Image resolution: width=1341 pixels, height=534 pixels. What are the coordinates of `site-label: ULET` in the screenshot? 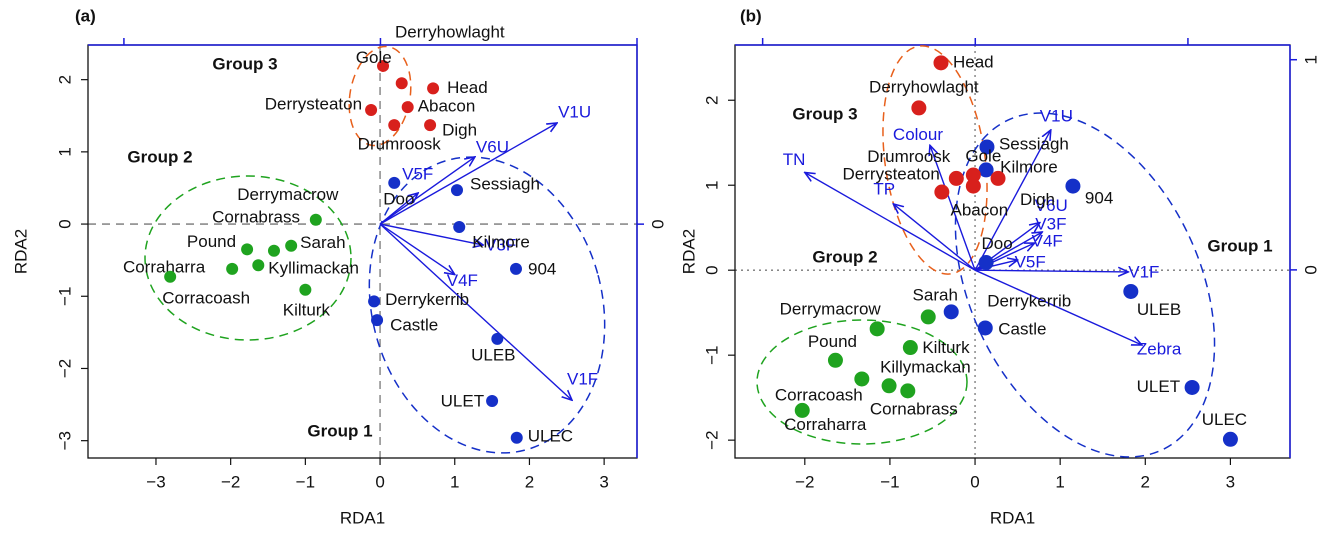 It's located at (462, 400).